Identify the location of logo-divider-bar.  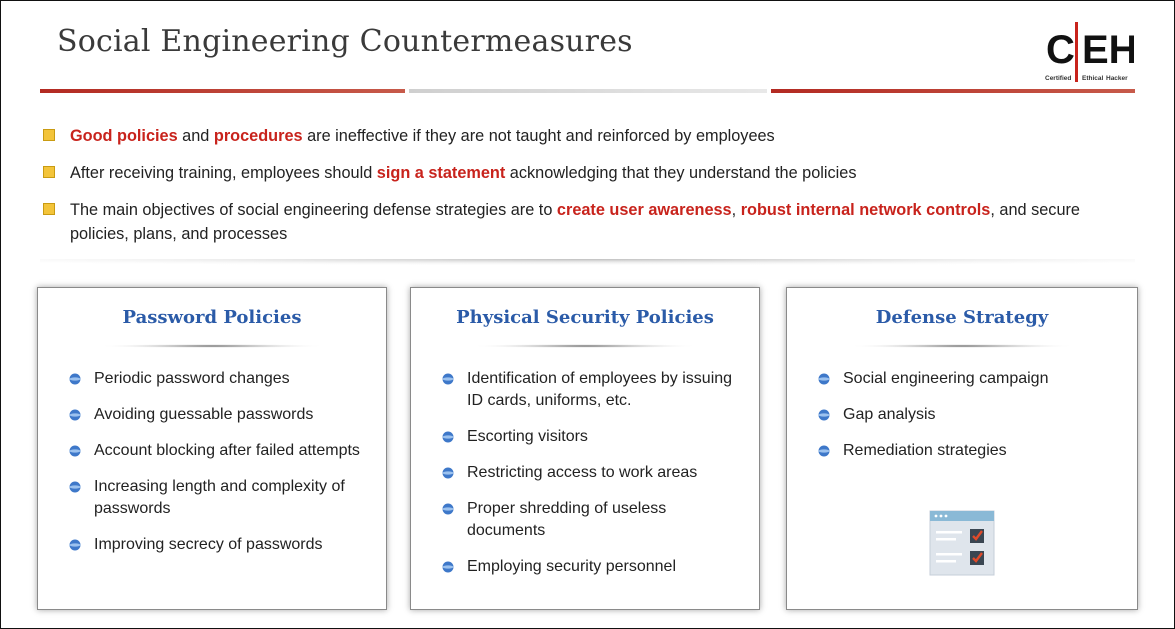
(1076, 52).